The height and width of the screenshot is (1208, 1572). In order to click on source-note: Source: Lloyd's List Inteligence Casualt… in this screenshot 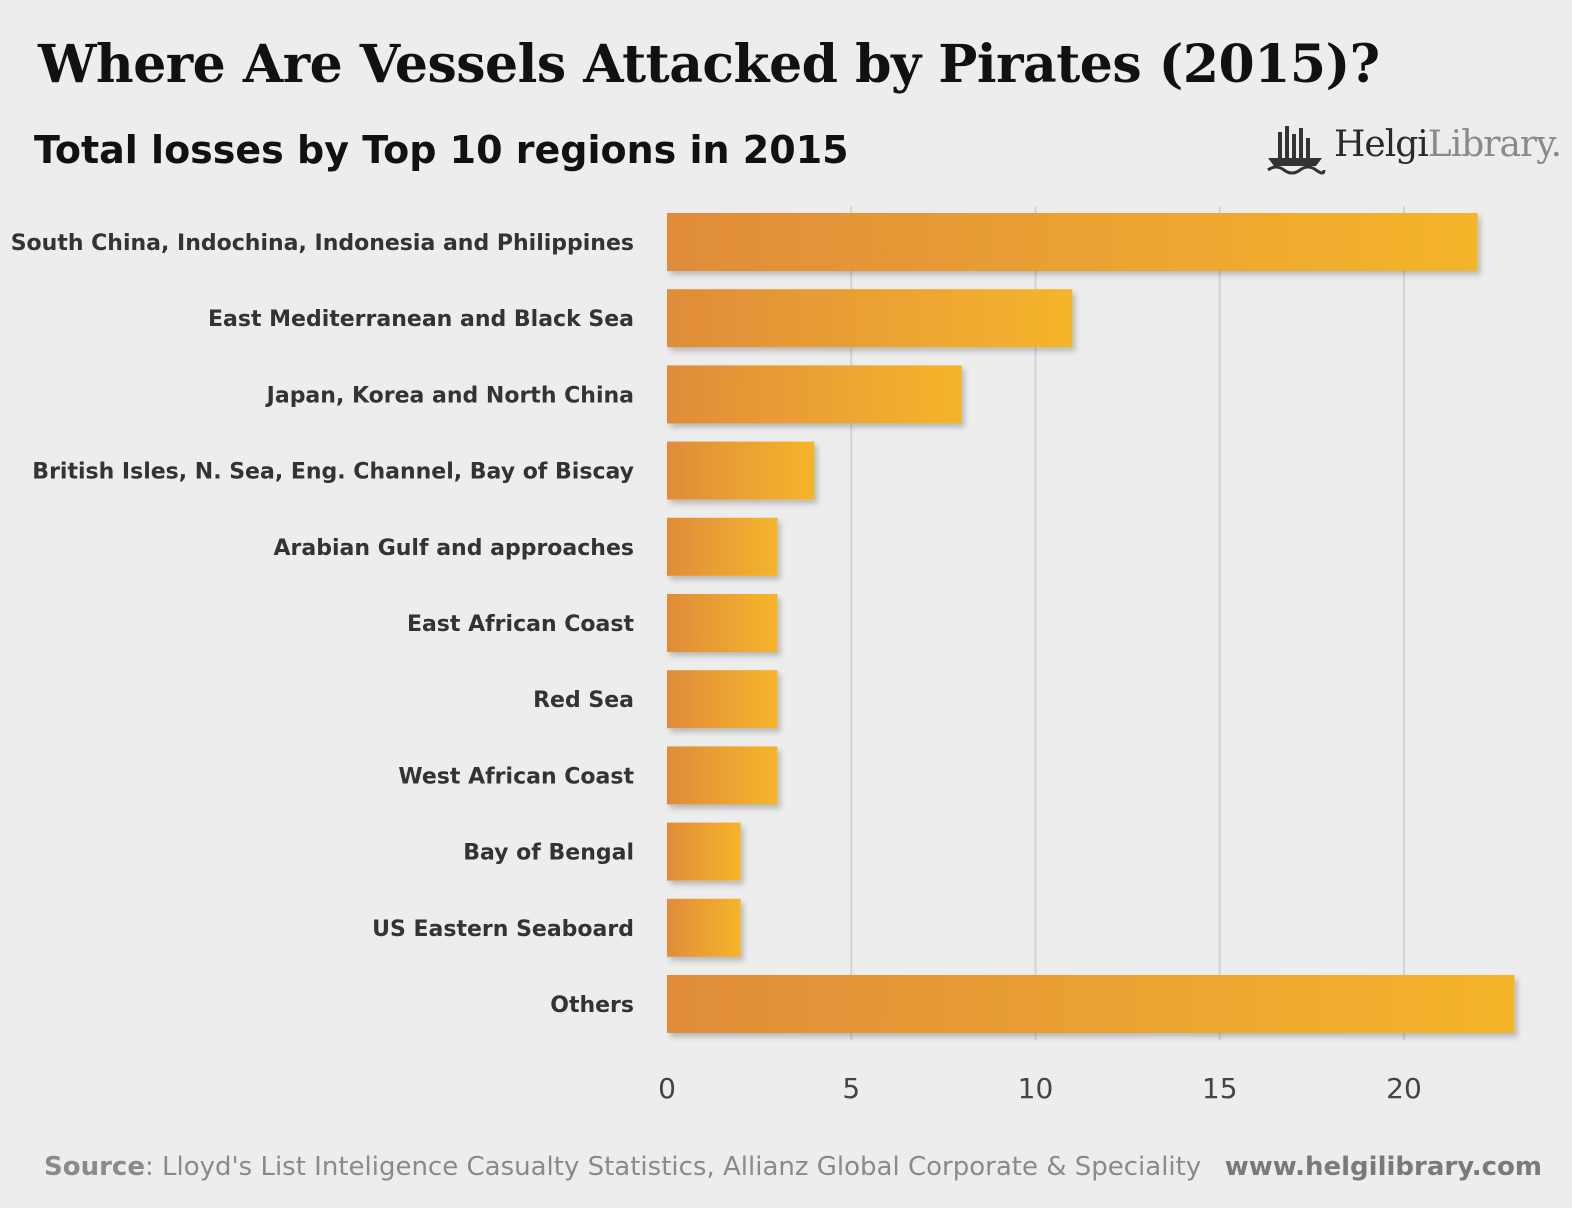, I will do `click(622, 1167)`.